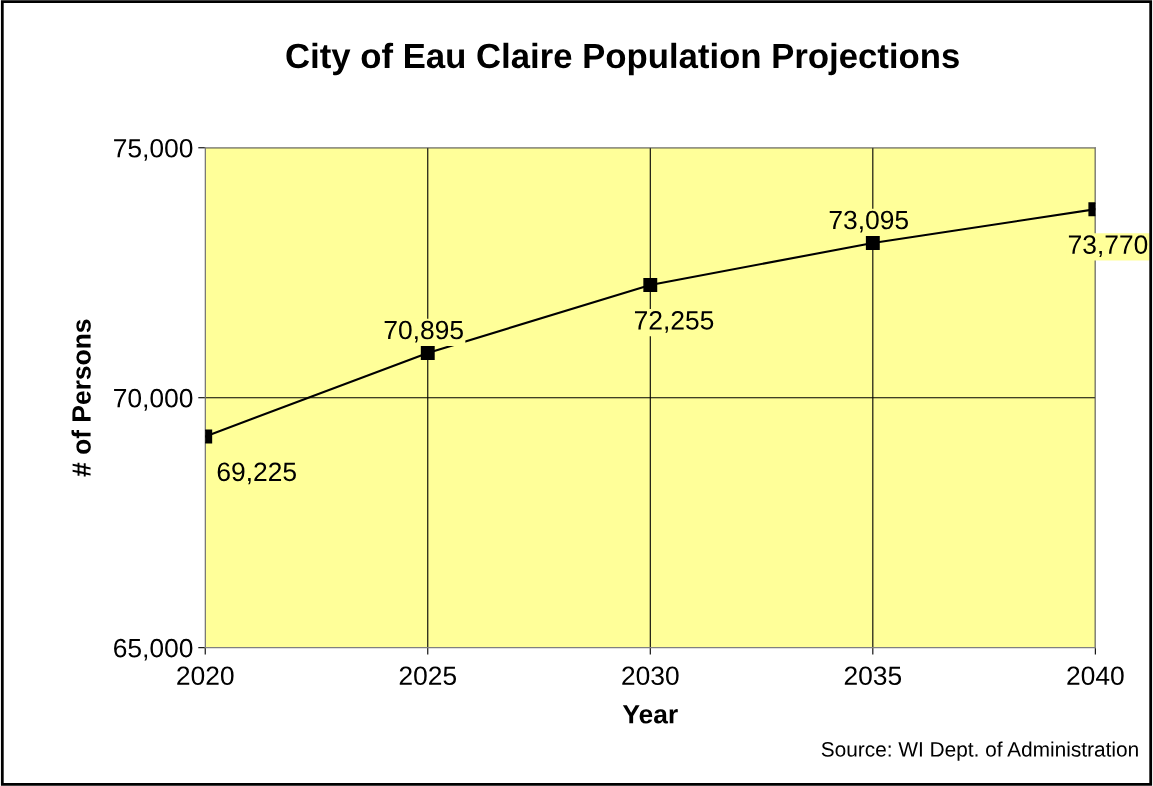 Image resolution: width=1153 pixels, height=786 pixels. I want to click on y-tick-label: 75,000, so click(153, 149).